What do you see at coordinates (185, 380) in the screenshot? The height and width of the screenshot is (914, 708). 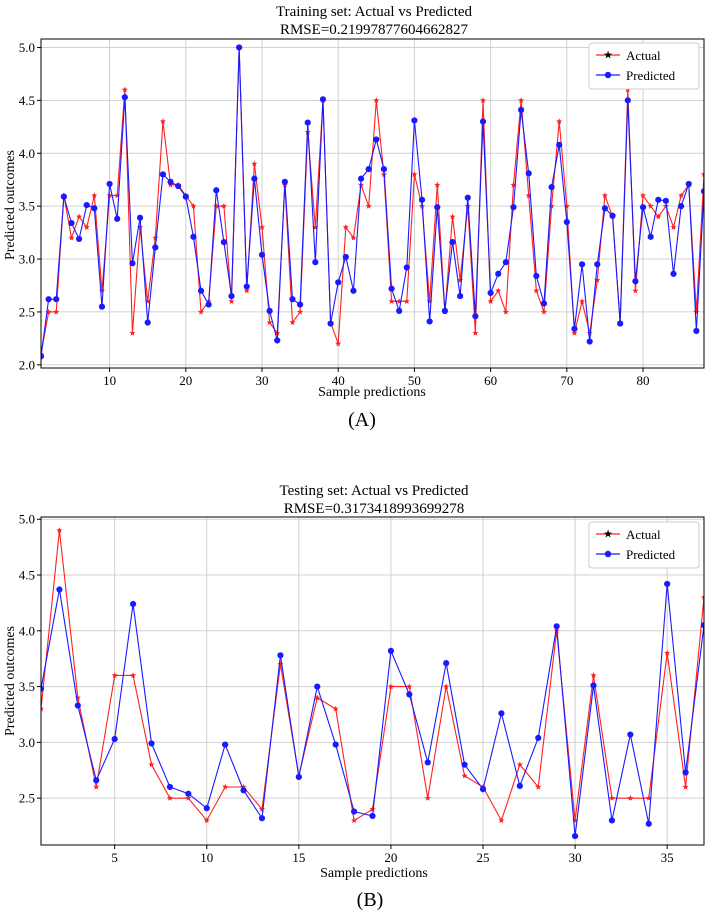 I see `x-tick-label: 20` at bounding box center [185, 380].